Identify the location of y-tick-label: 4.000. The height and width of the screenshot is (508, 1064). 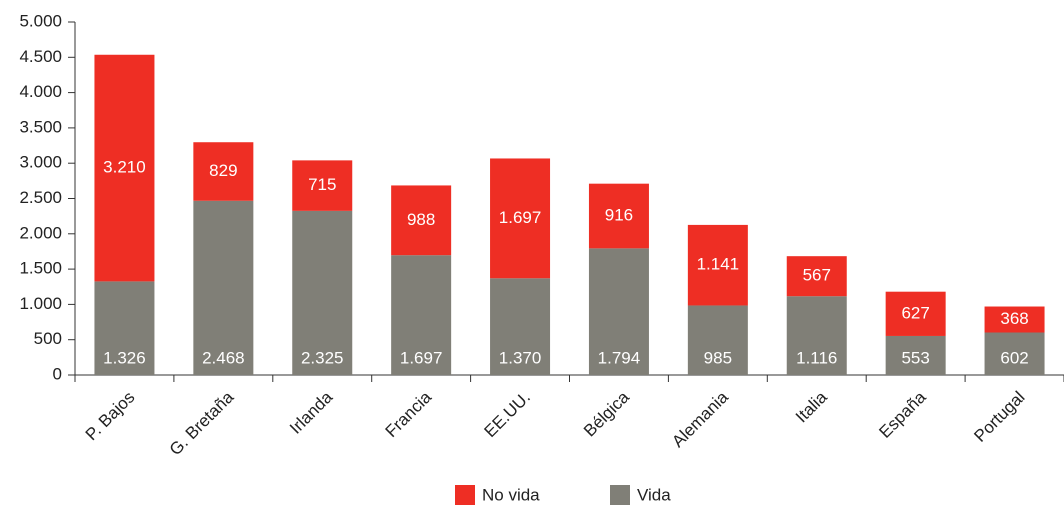
(40, 91).